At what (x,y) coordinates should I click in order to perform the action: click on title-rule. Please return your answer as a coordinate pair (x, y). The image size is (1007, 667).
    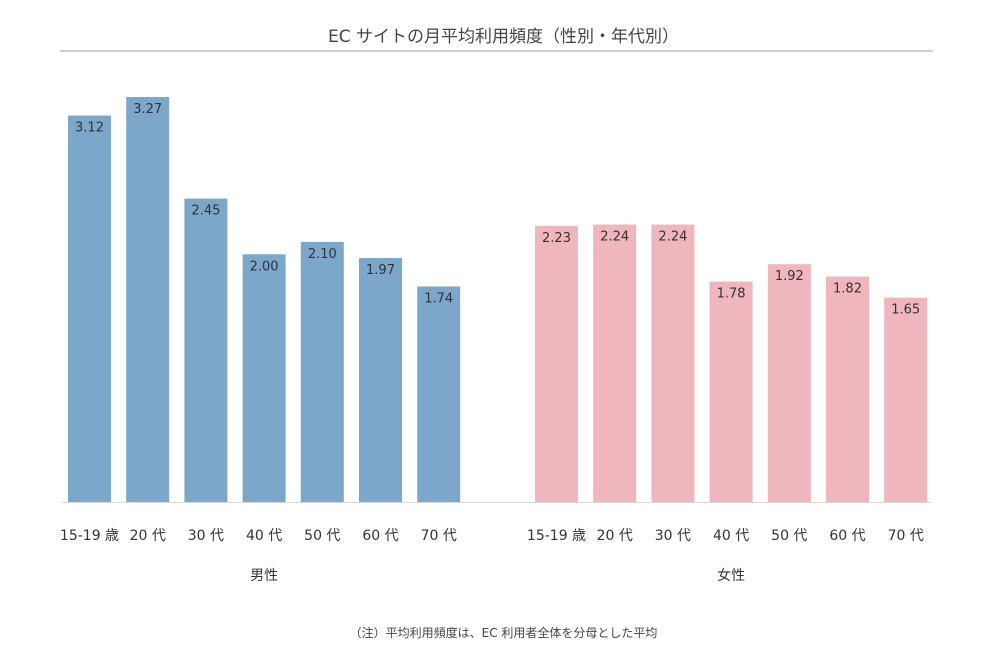
    Looking at the image, I should click on (496, 51).